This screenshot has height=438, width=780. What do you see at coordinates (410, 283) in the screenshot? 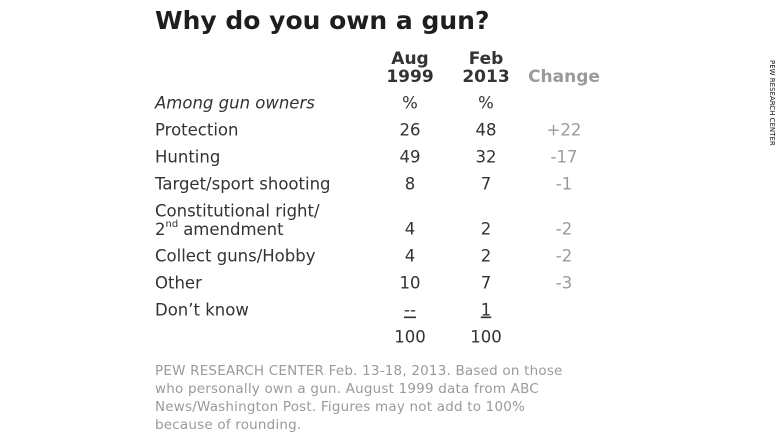
I see `cell: 10` at bounding box center [410, 283].